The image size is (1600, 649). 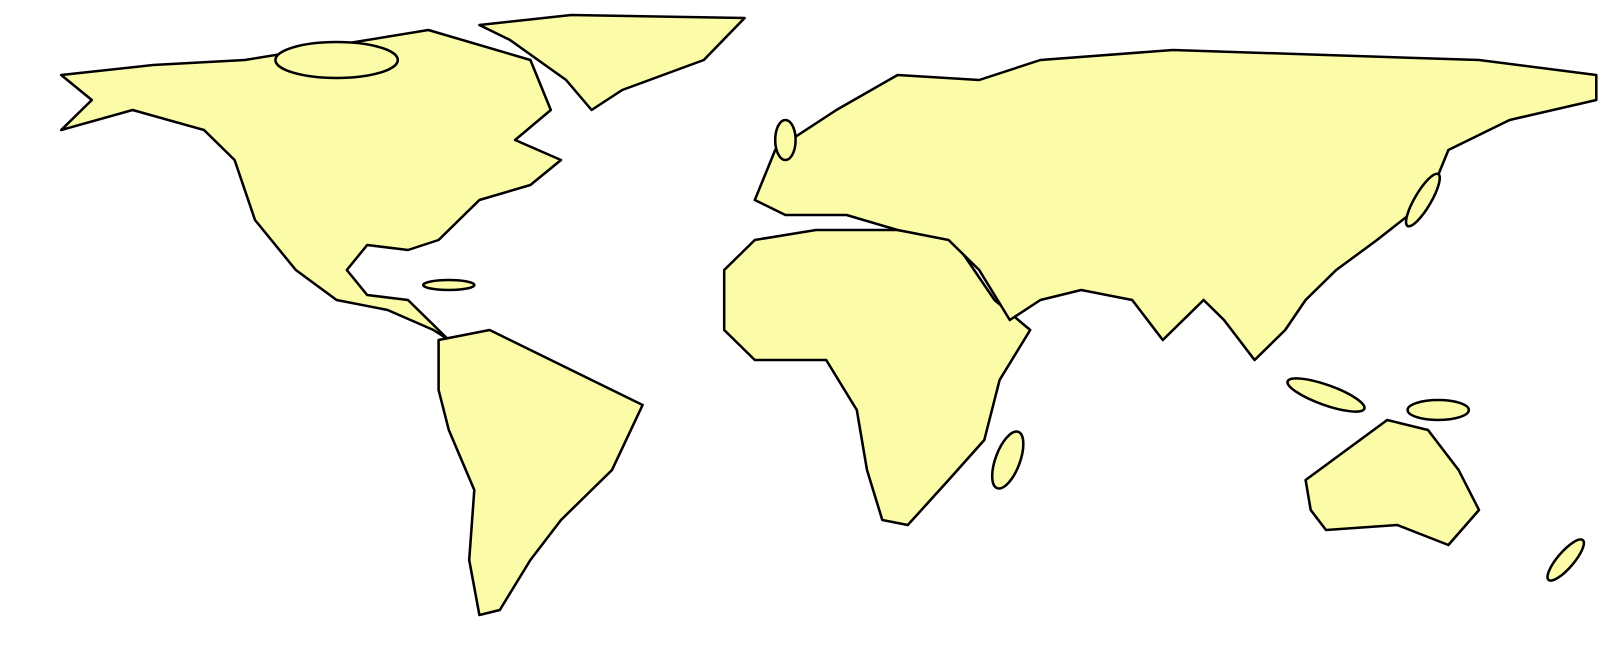 I want to click on new-guinea, so click(x=1438, y=410).